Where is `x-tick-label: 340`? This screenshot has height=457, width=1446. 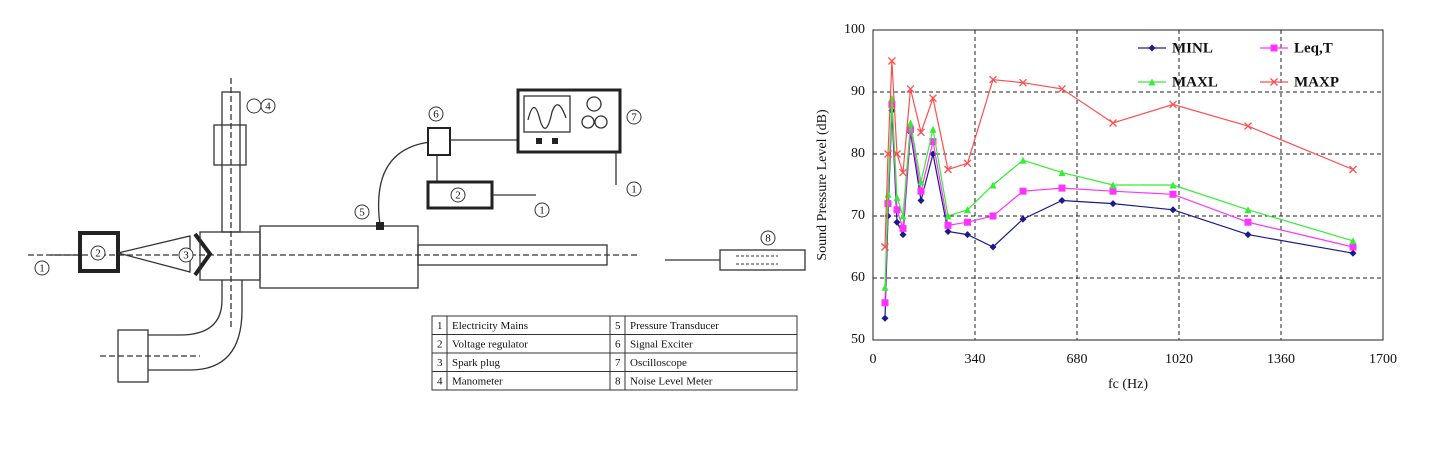
x-tick-label: 340 is located at coordinates (975, 359).